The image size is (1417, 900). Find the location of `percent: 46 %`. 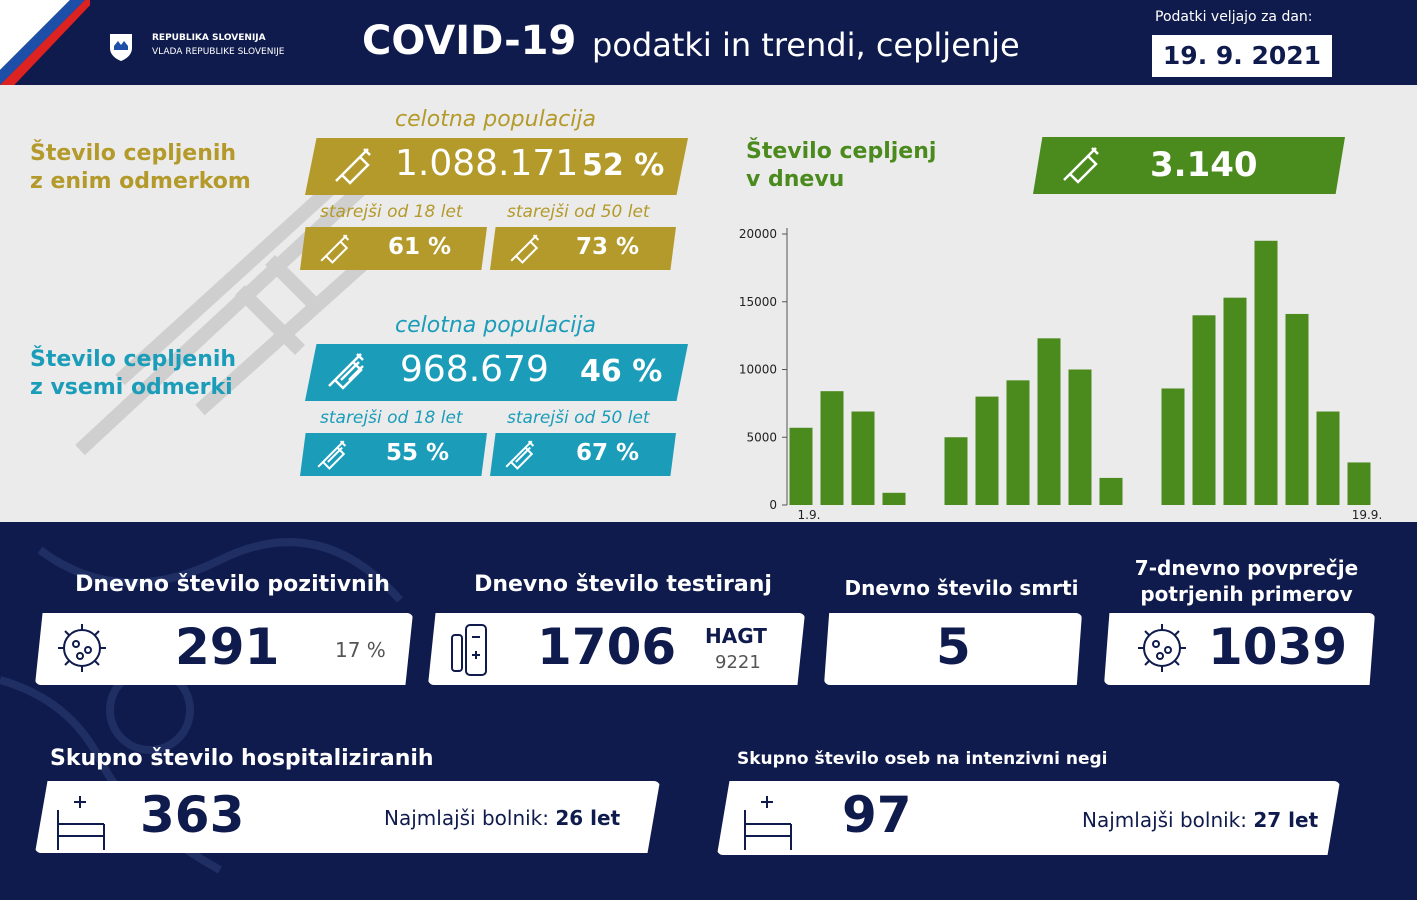

percent: 46 % is located at coordinates (621, 371).